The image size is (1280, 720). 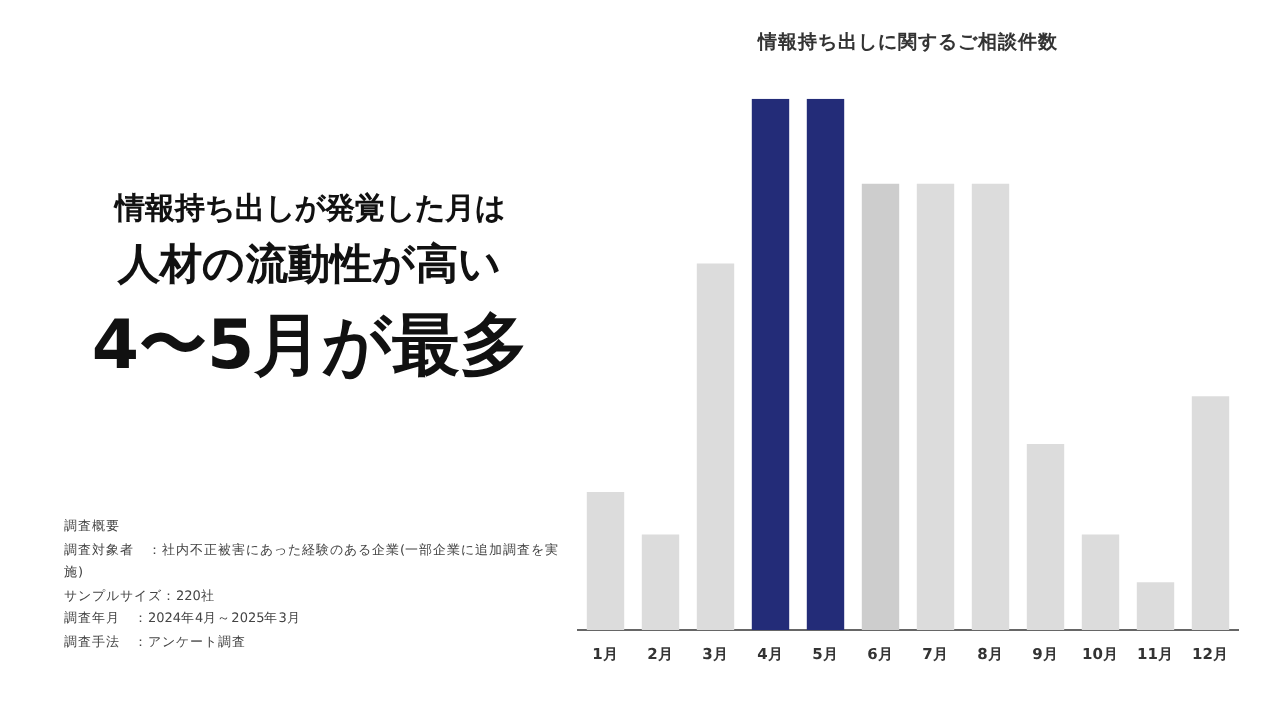 I want to click on chart-title: 情報持ち出しに関するご相談件数, so click(x=908, y=42).